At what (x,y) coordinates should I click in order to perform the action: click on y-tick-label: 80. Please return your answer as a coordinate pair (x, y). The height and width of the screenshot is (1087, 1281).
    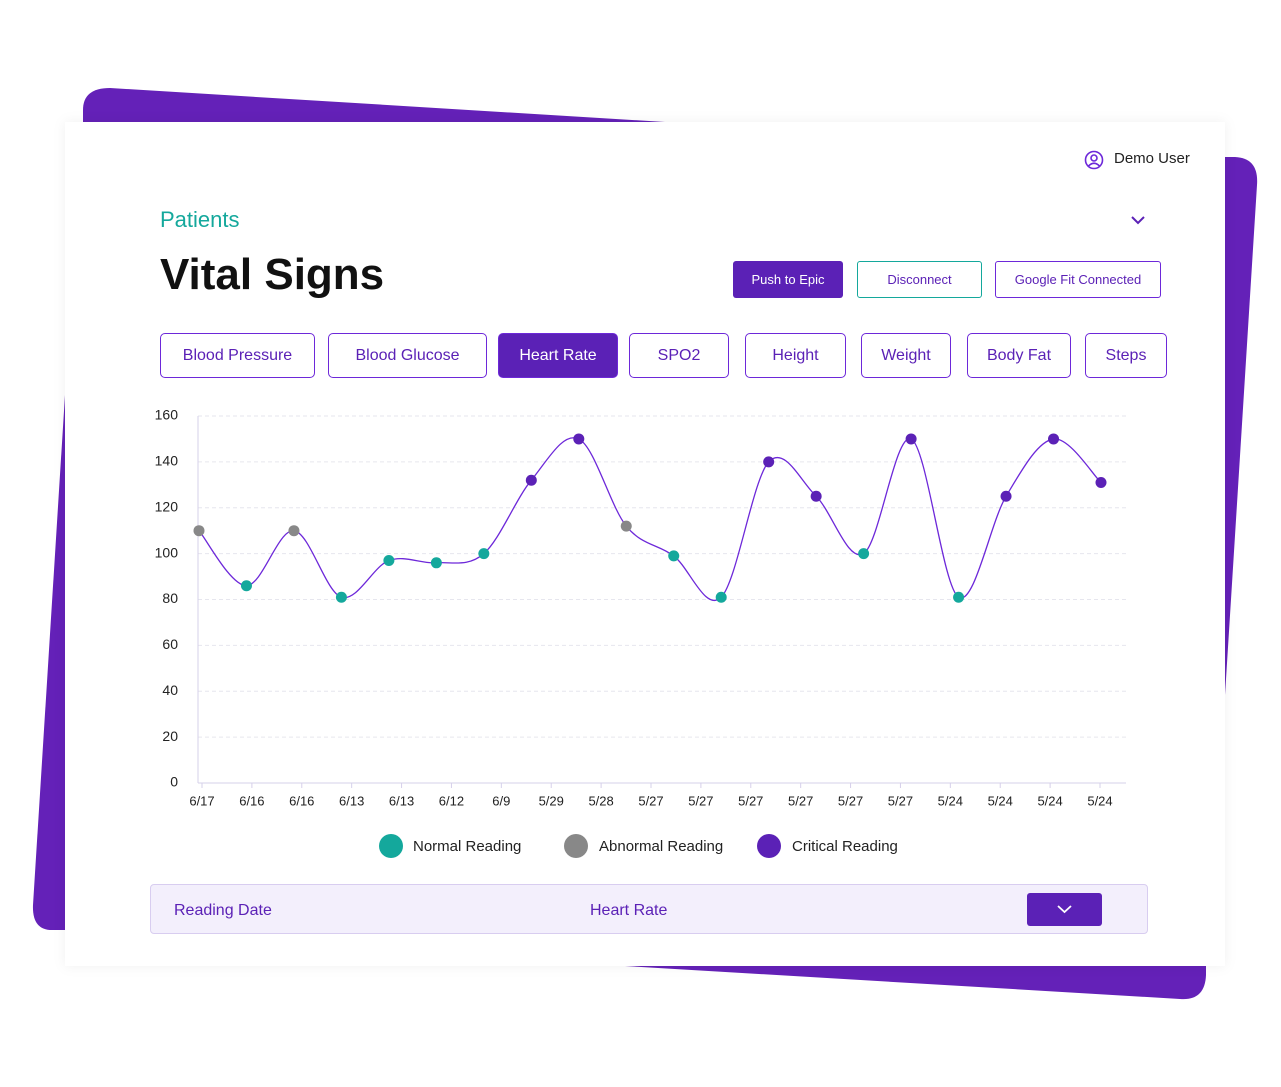
    Looking at the image, I should click on (170, 598).